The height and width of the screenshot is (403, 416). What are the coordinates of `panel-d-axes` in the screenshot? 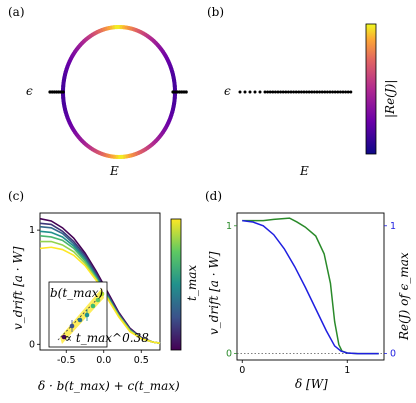 It's located at (310, 286).